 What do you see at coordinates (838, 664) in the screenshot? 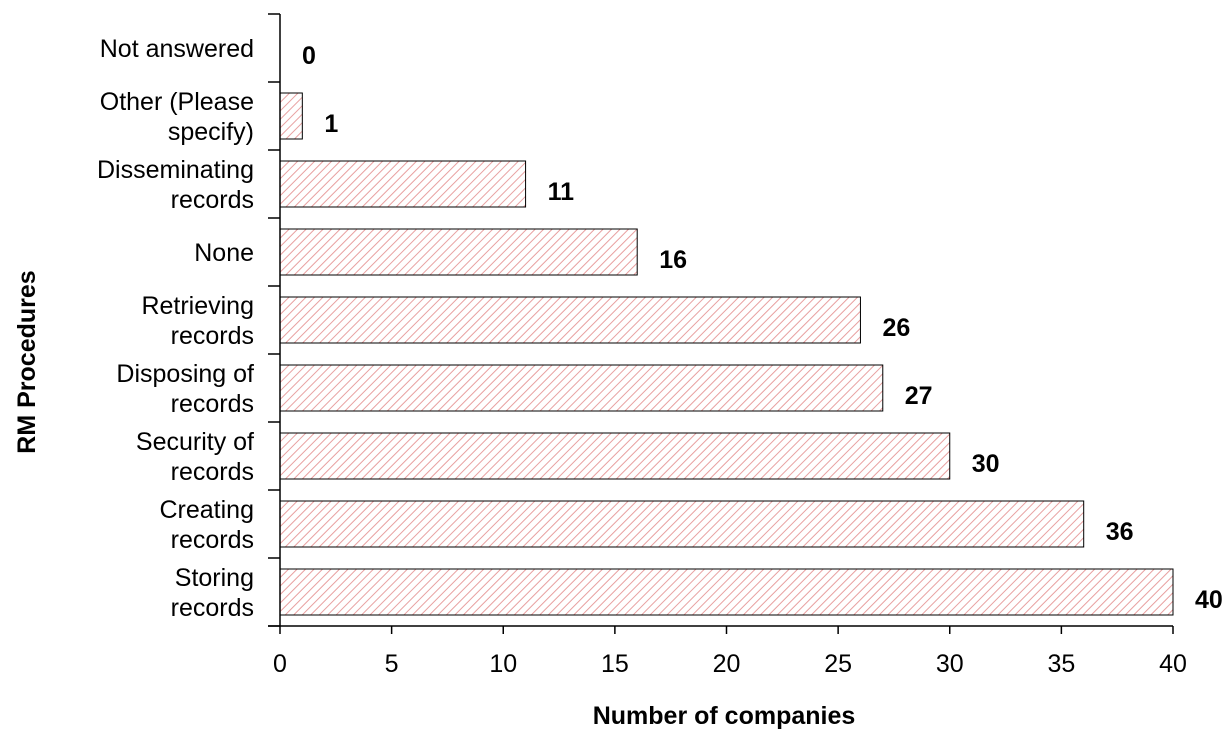
I see `x-tick-label: 25` at bounding box center [838, 664].